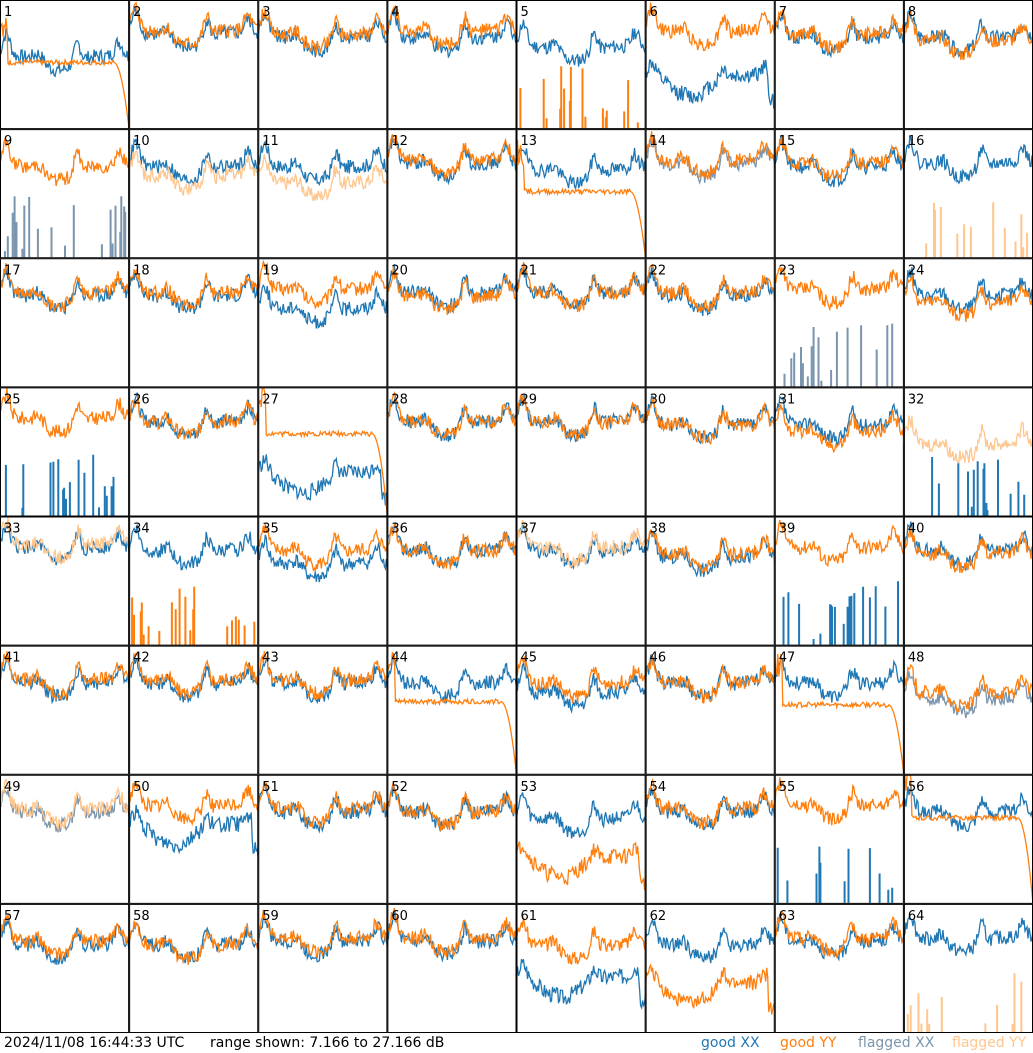 The width and height of the screenshot is (1033, 1053). What do you see at coordinates (323, 65) in the screenshot?
I see `panel: 3` at bounding box center [323, 65].